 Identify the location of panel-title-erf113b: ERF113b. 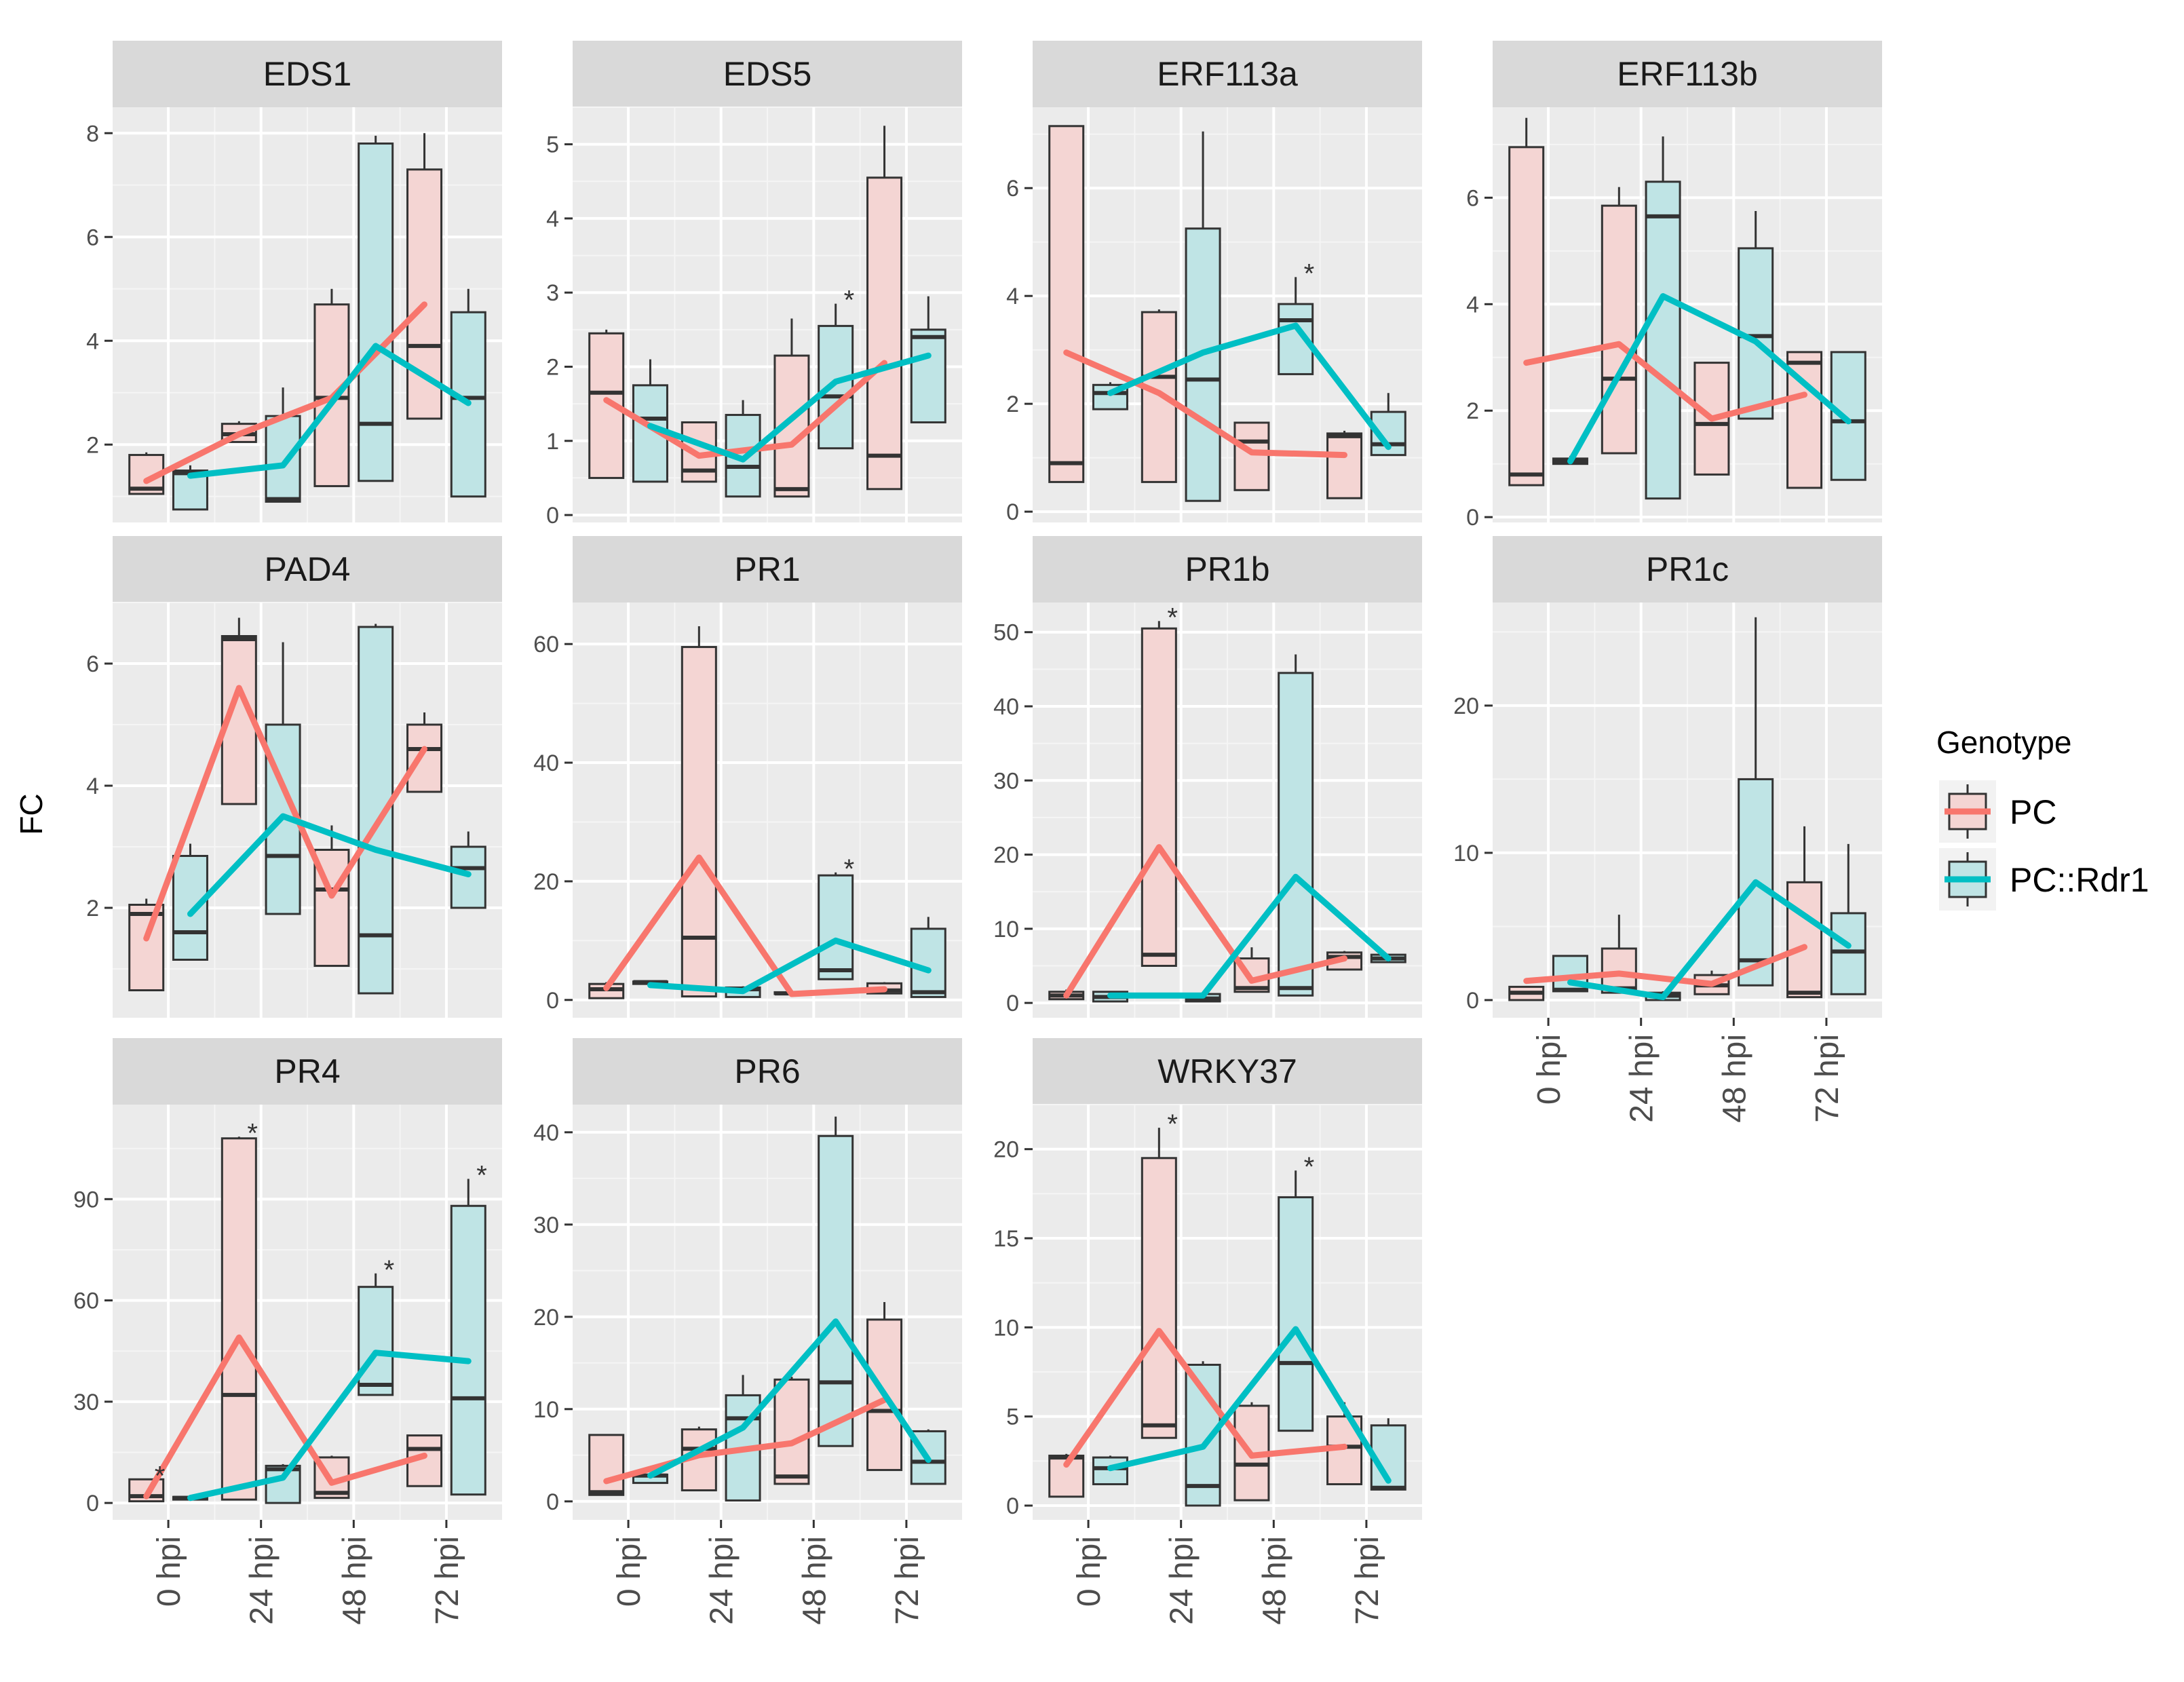
(1687, 74).